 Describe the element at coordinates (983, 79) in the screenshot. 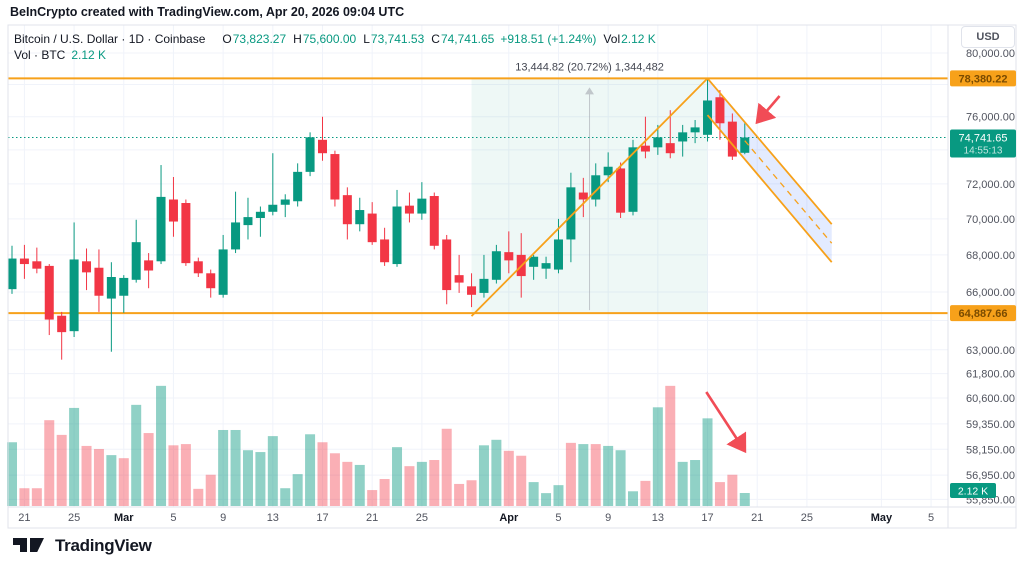

I see `svg-text: 78,380.22` at that location.